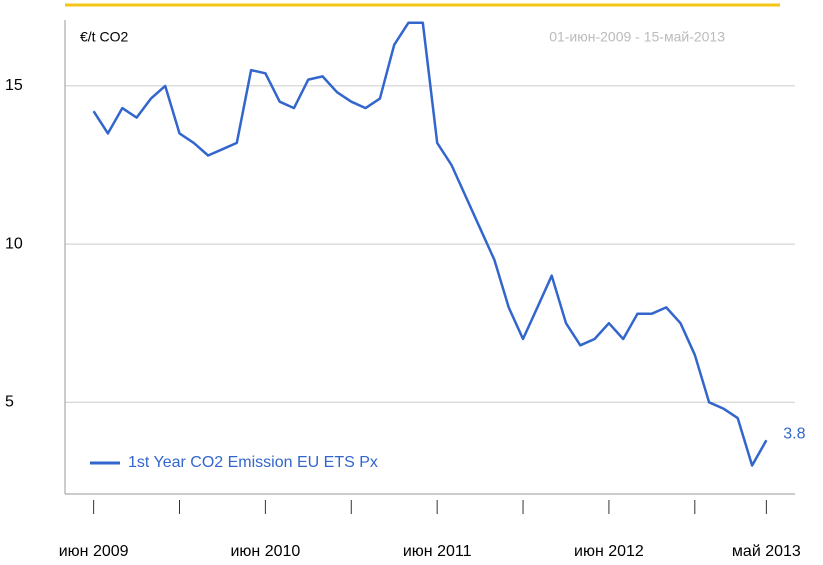  What do you see at coordinates (265, 551) in the screenshot?
I see `x-tick-label: июн 2010` at bounding box center [265, 551].